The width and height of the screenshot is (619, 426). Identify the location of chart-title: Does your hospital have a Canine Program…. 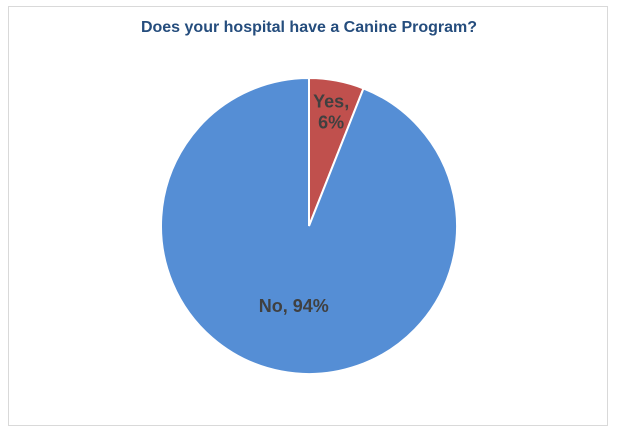
(309, 27).